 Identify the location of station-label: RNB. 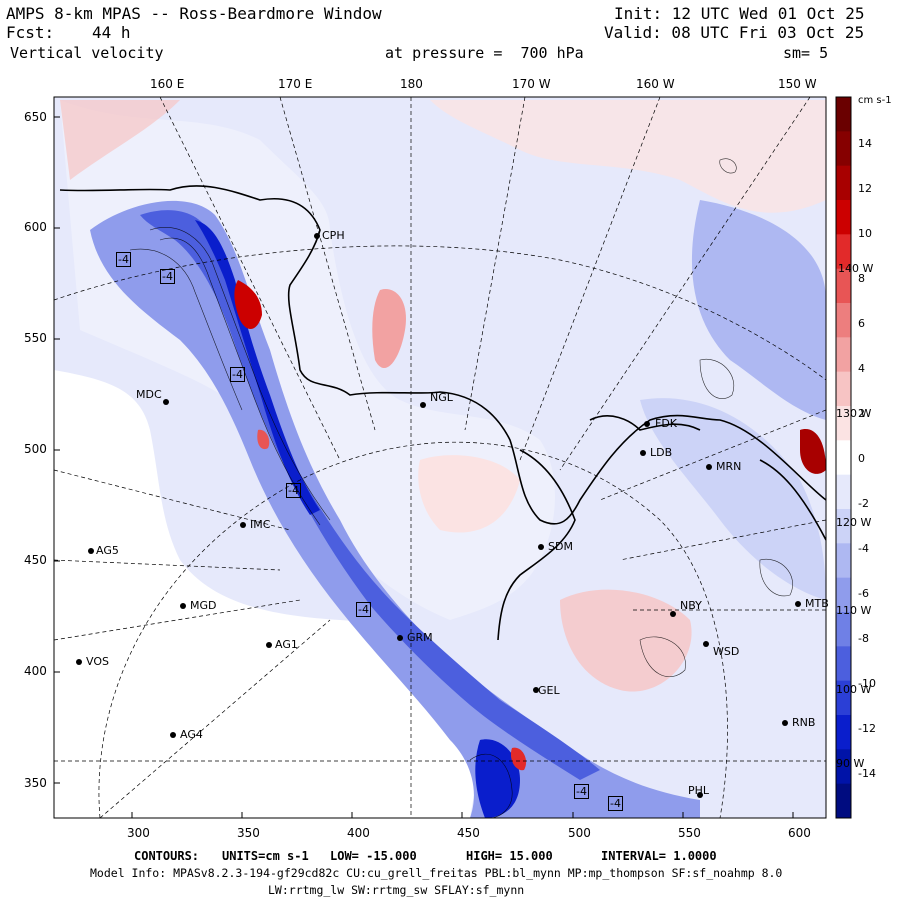
(804, 722).